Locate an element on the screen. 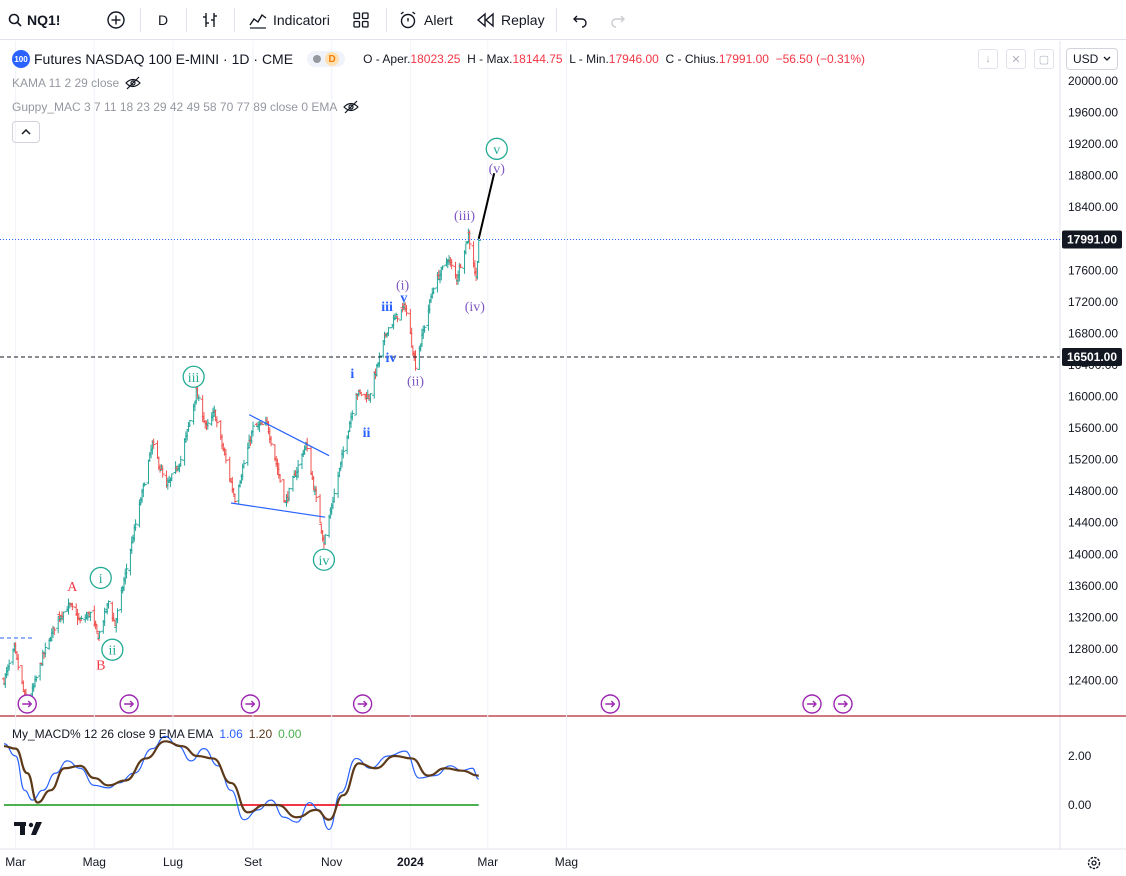 This screenshot has width=1126, height=876. interval-button: D is located at coordinates (163, 20).